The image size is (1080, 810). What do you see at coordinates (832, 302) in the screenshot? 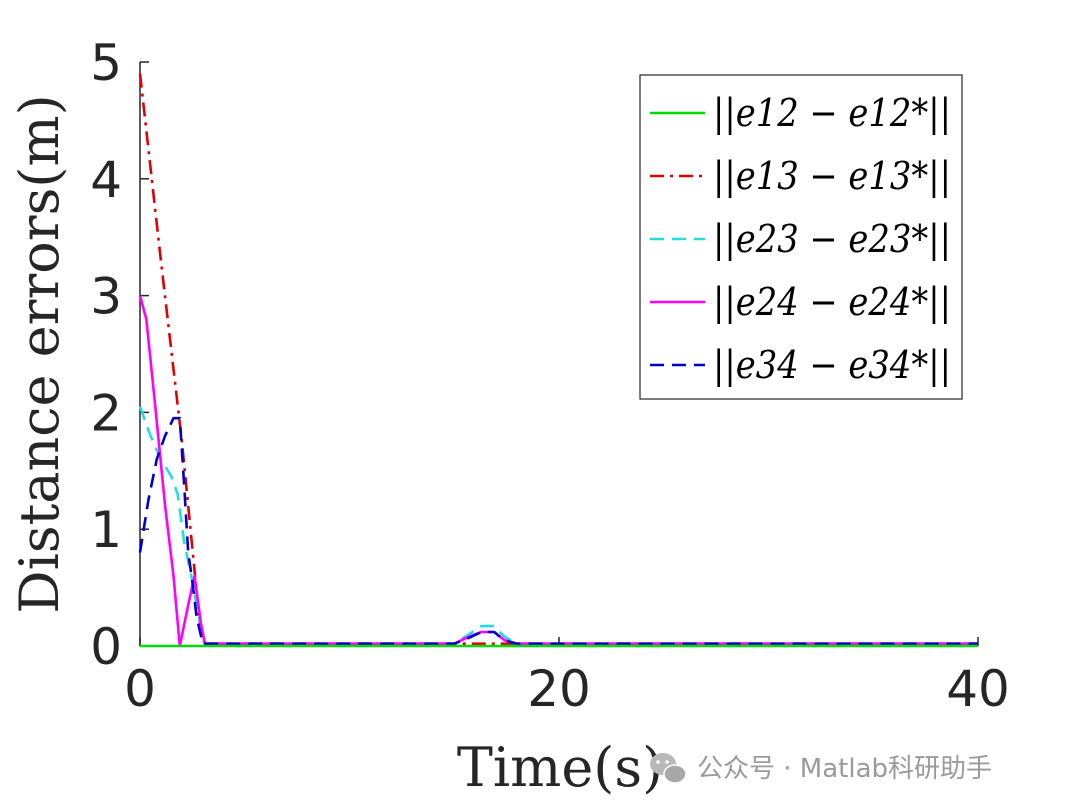
I see `legend-label: ||e24 − e24*||` at bounding box center [832, 302].